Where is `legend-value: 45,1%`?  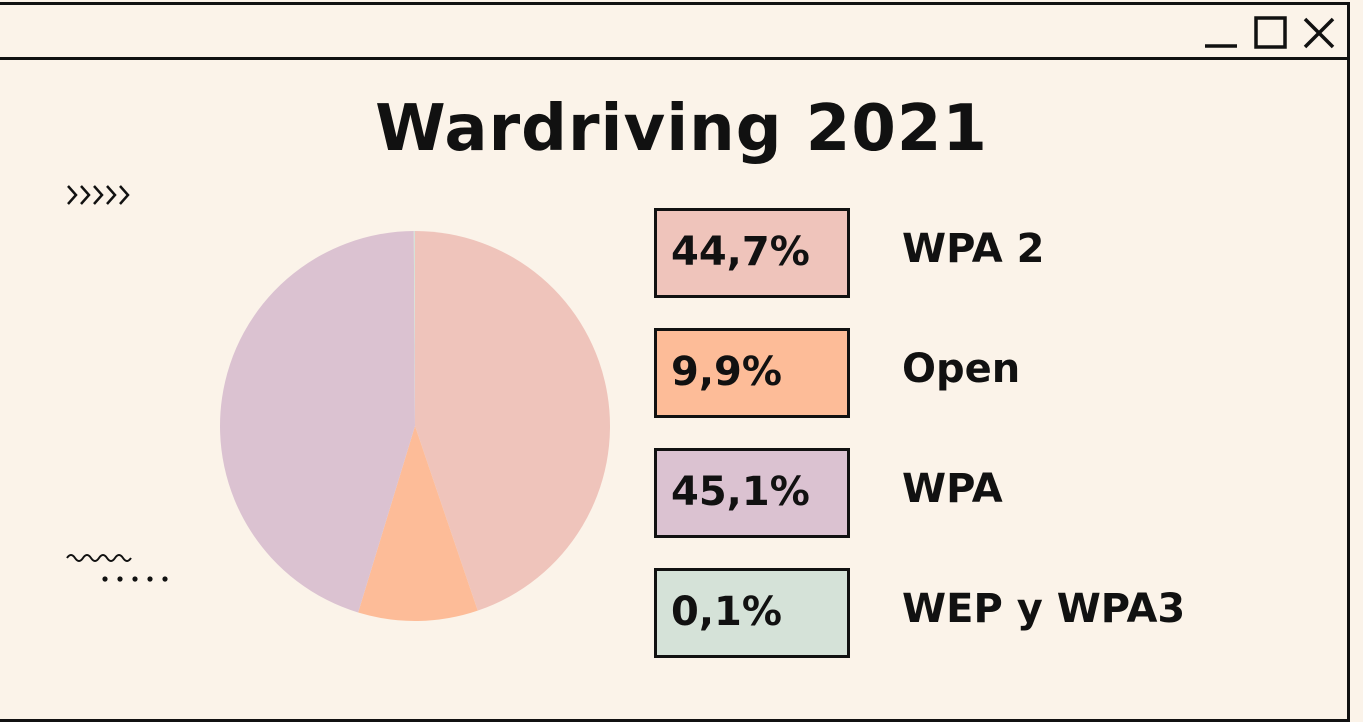
legend-value: 45,1% is located at coordinates (740, 492).